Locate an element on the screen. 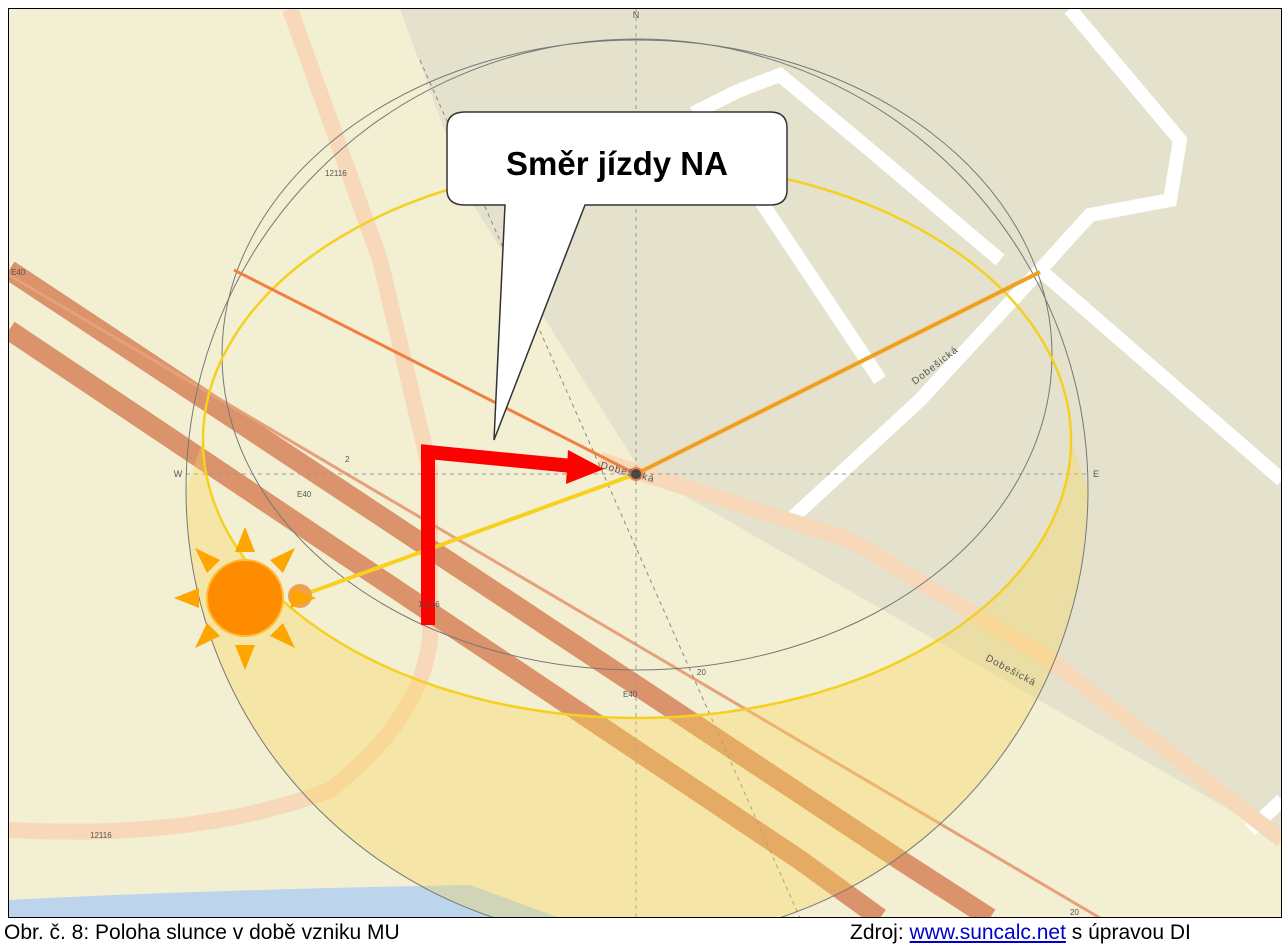 Image resolution: width=1282 pixels, height=947 pixels. callout is located at coordinates (617, 276).